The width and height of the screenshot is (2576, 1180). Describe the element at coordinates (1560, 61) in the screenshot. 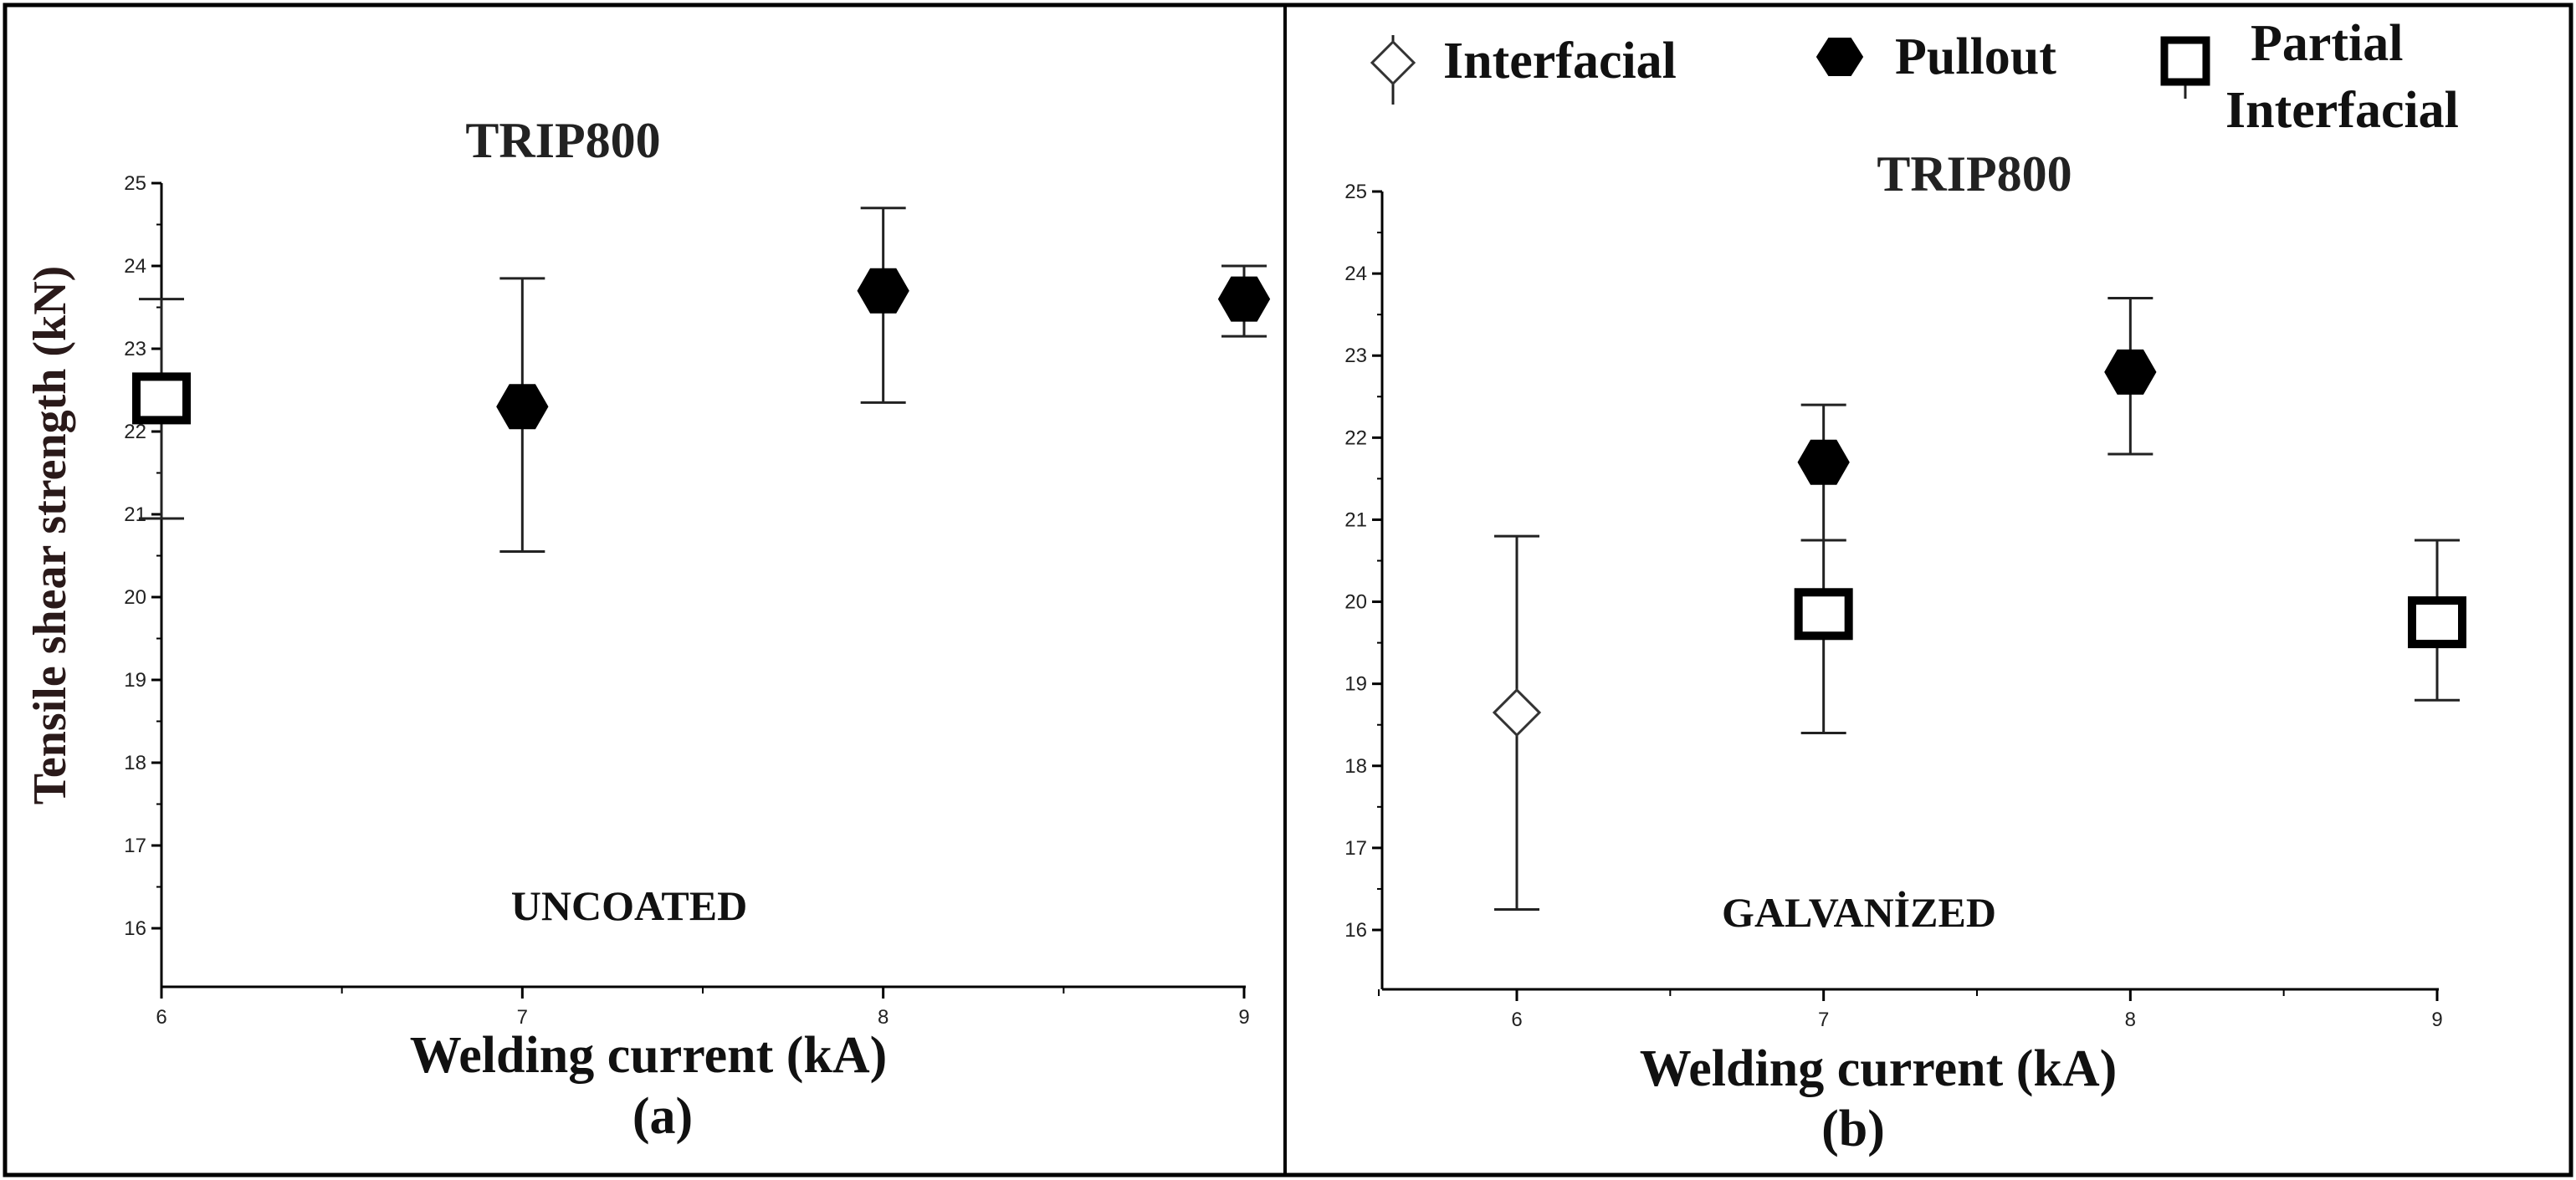

I see `legend-interfacial-label: Interfacial` at that location.